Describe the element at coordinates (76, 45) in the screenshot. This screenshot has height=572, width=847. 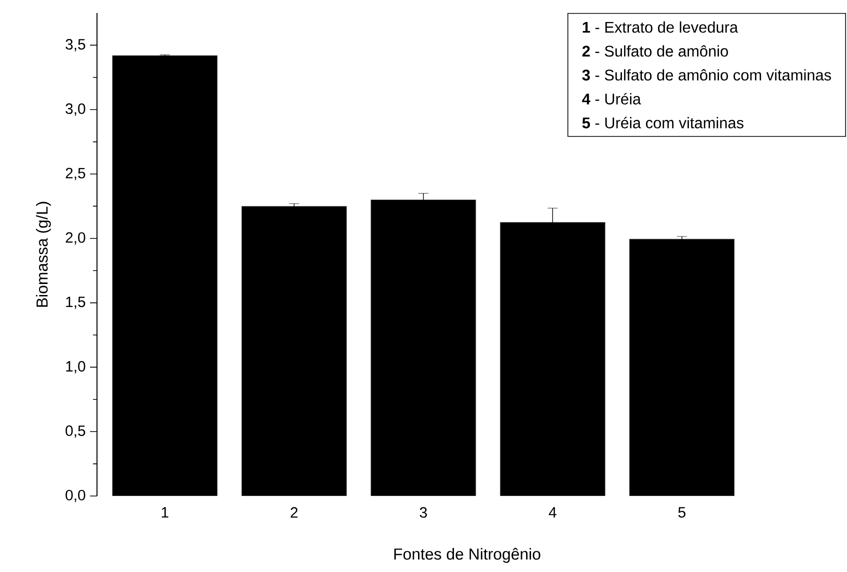
I see `y-tick-label: 3,5` at that location.